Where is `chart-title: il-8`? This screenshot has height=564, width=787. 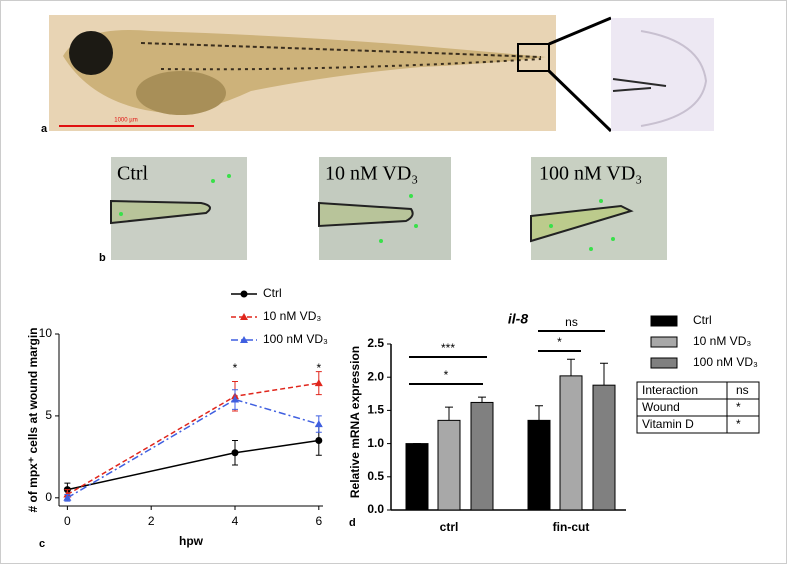
chart-title: il-8 is located at coordinates (518, 319).